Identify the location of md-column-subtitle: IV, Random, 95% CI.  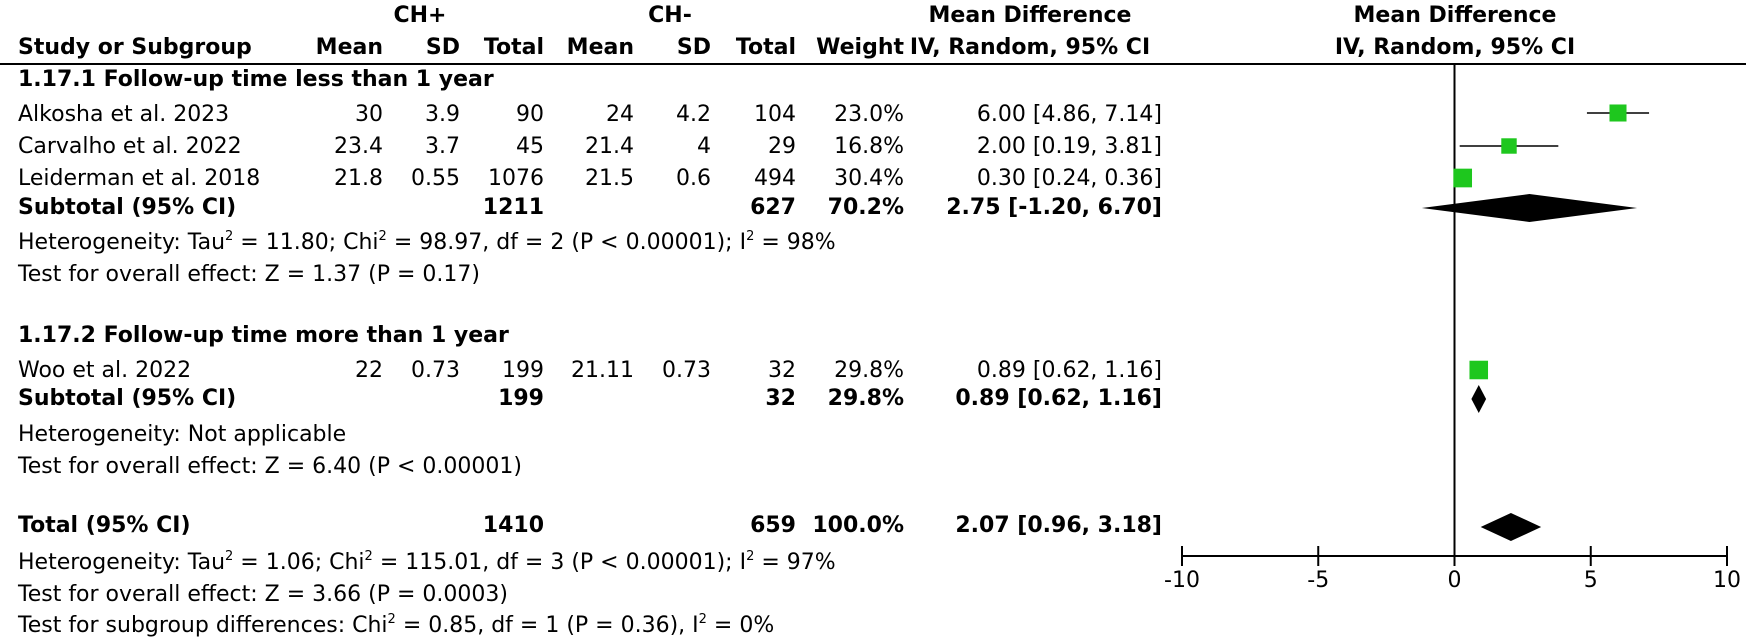
(1030, 47).